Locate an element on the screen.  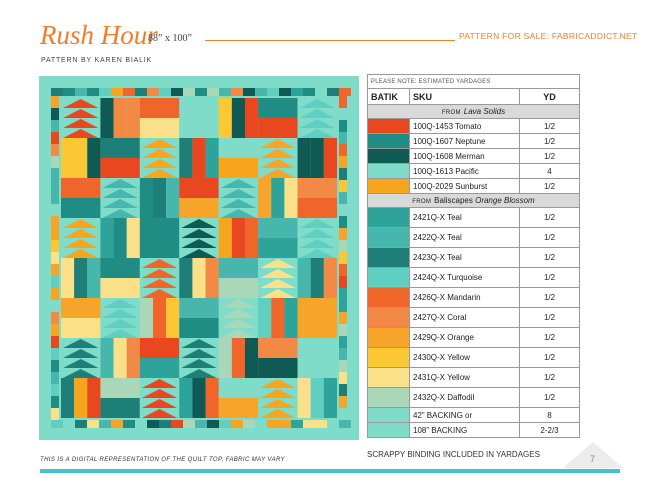
fabric-row: 2432Q-X Daffodil 1/2 is located at coordinates (473, 397).